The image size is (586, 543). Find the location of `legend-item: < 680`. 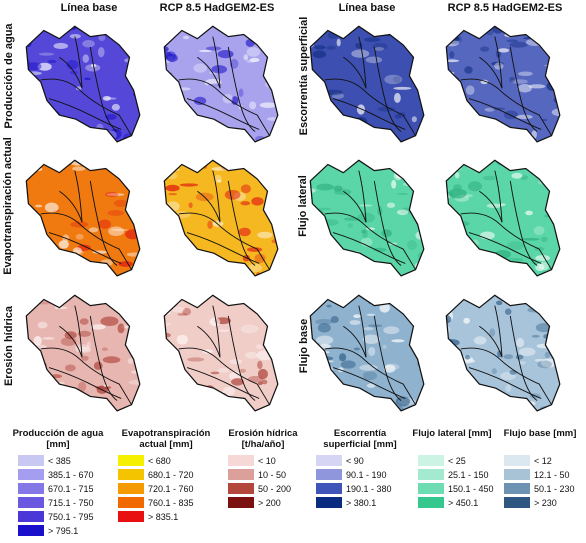

legend-item: < 680 is located at coordinates (144, 460).